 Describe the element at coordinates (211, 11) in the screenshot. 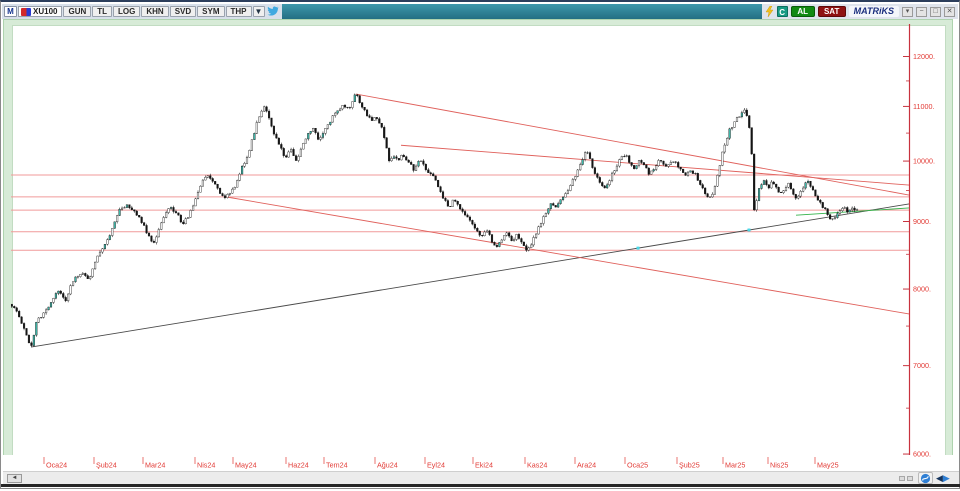

I see `sym-button: SYM` at that location.